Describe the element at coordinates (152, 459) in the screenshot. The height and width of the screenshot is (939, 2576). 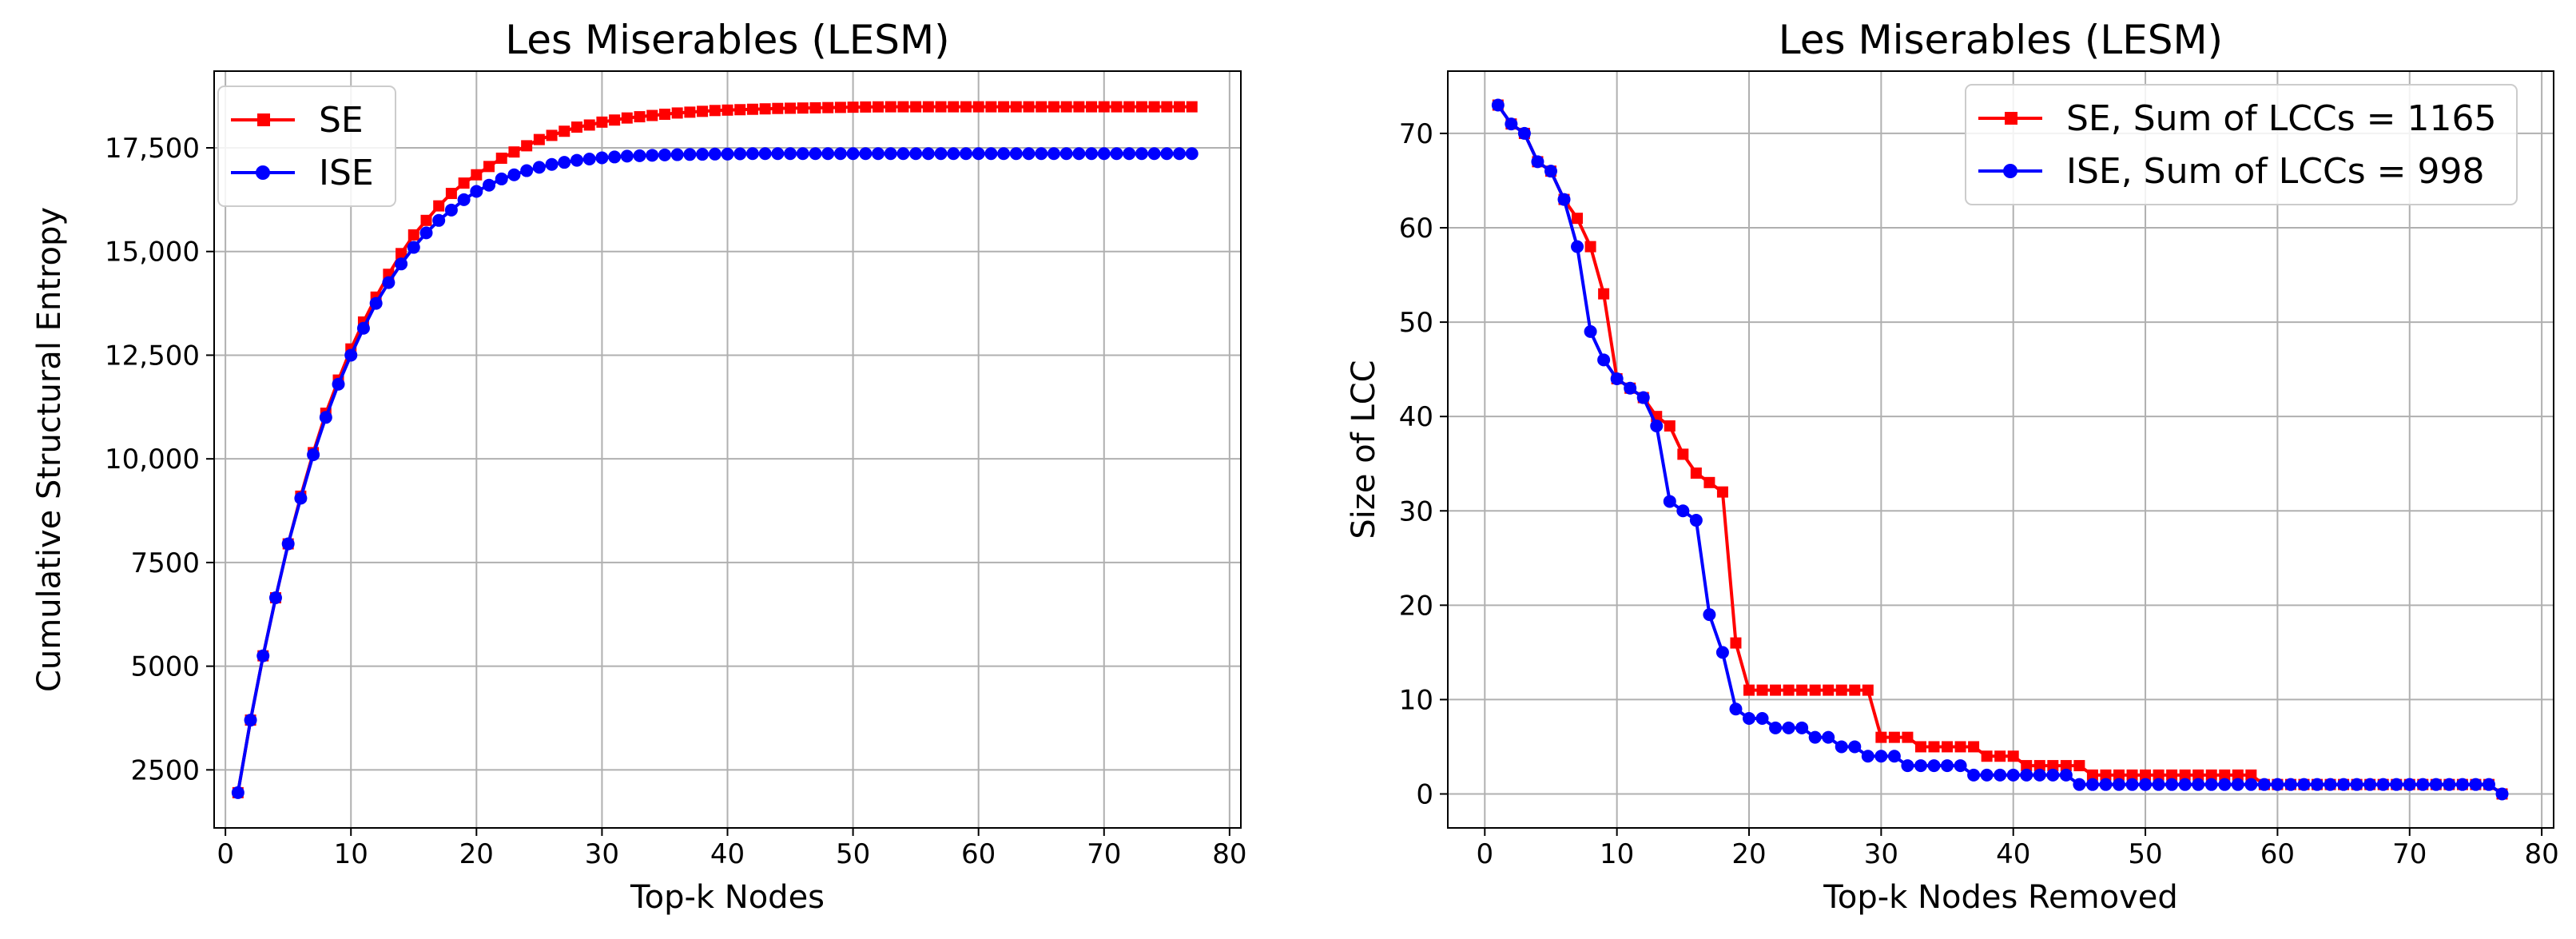
I see `y-tick-label: 10,000` at that location.